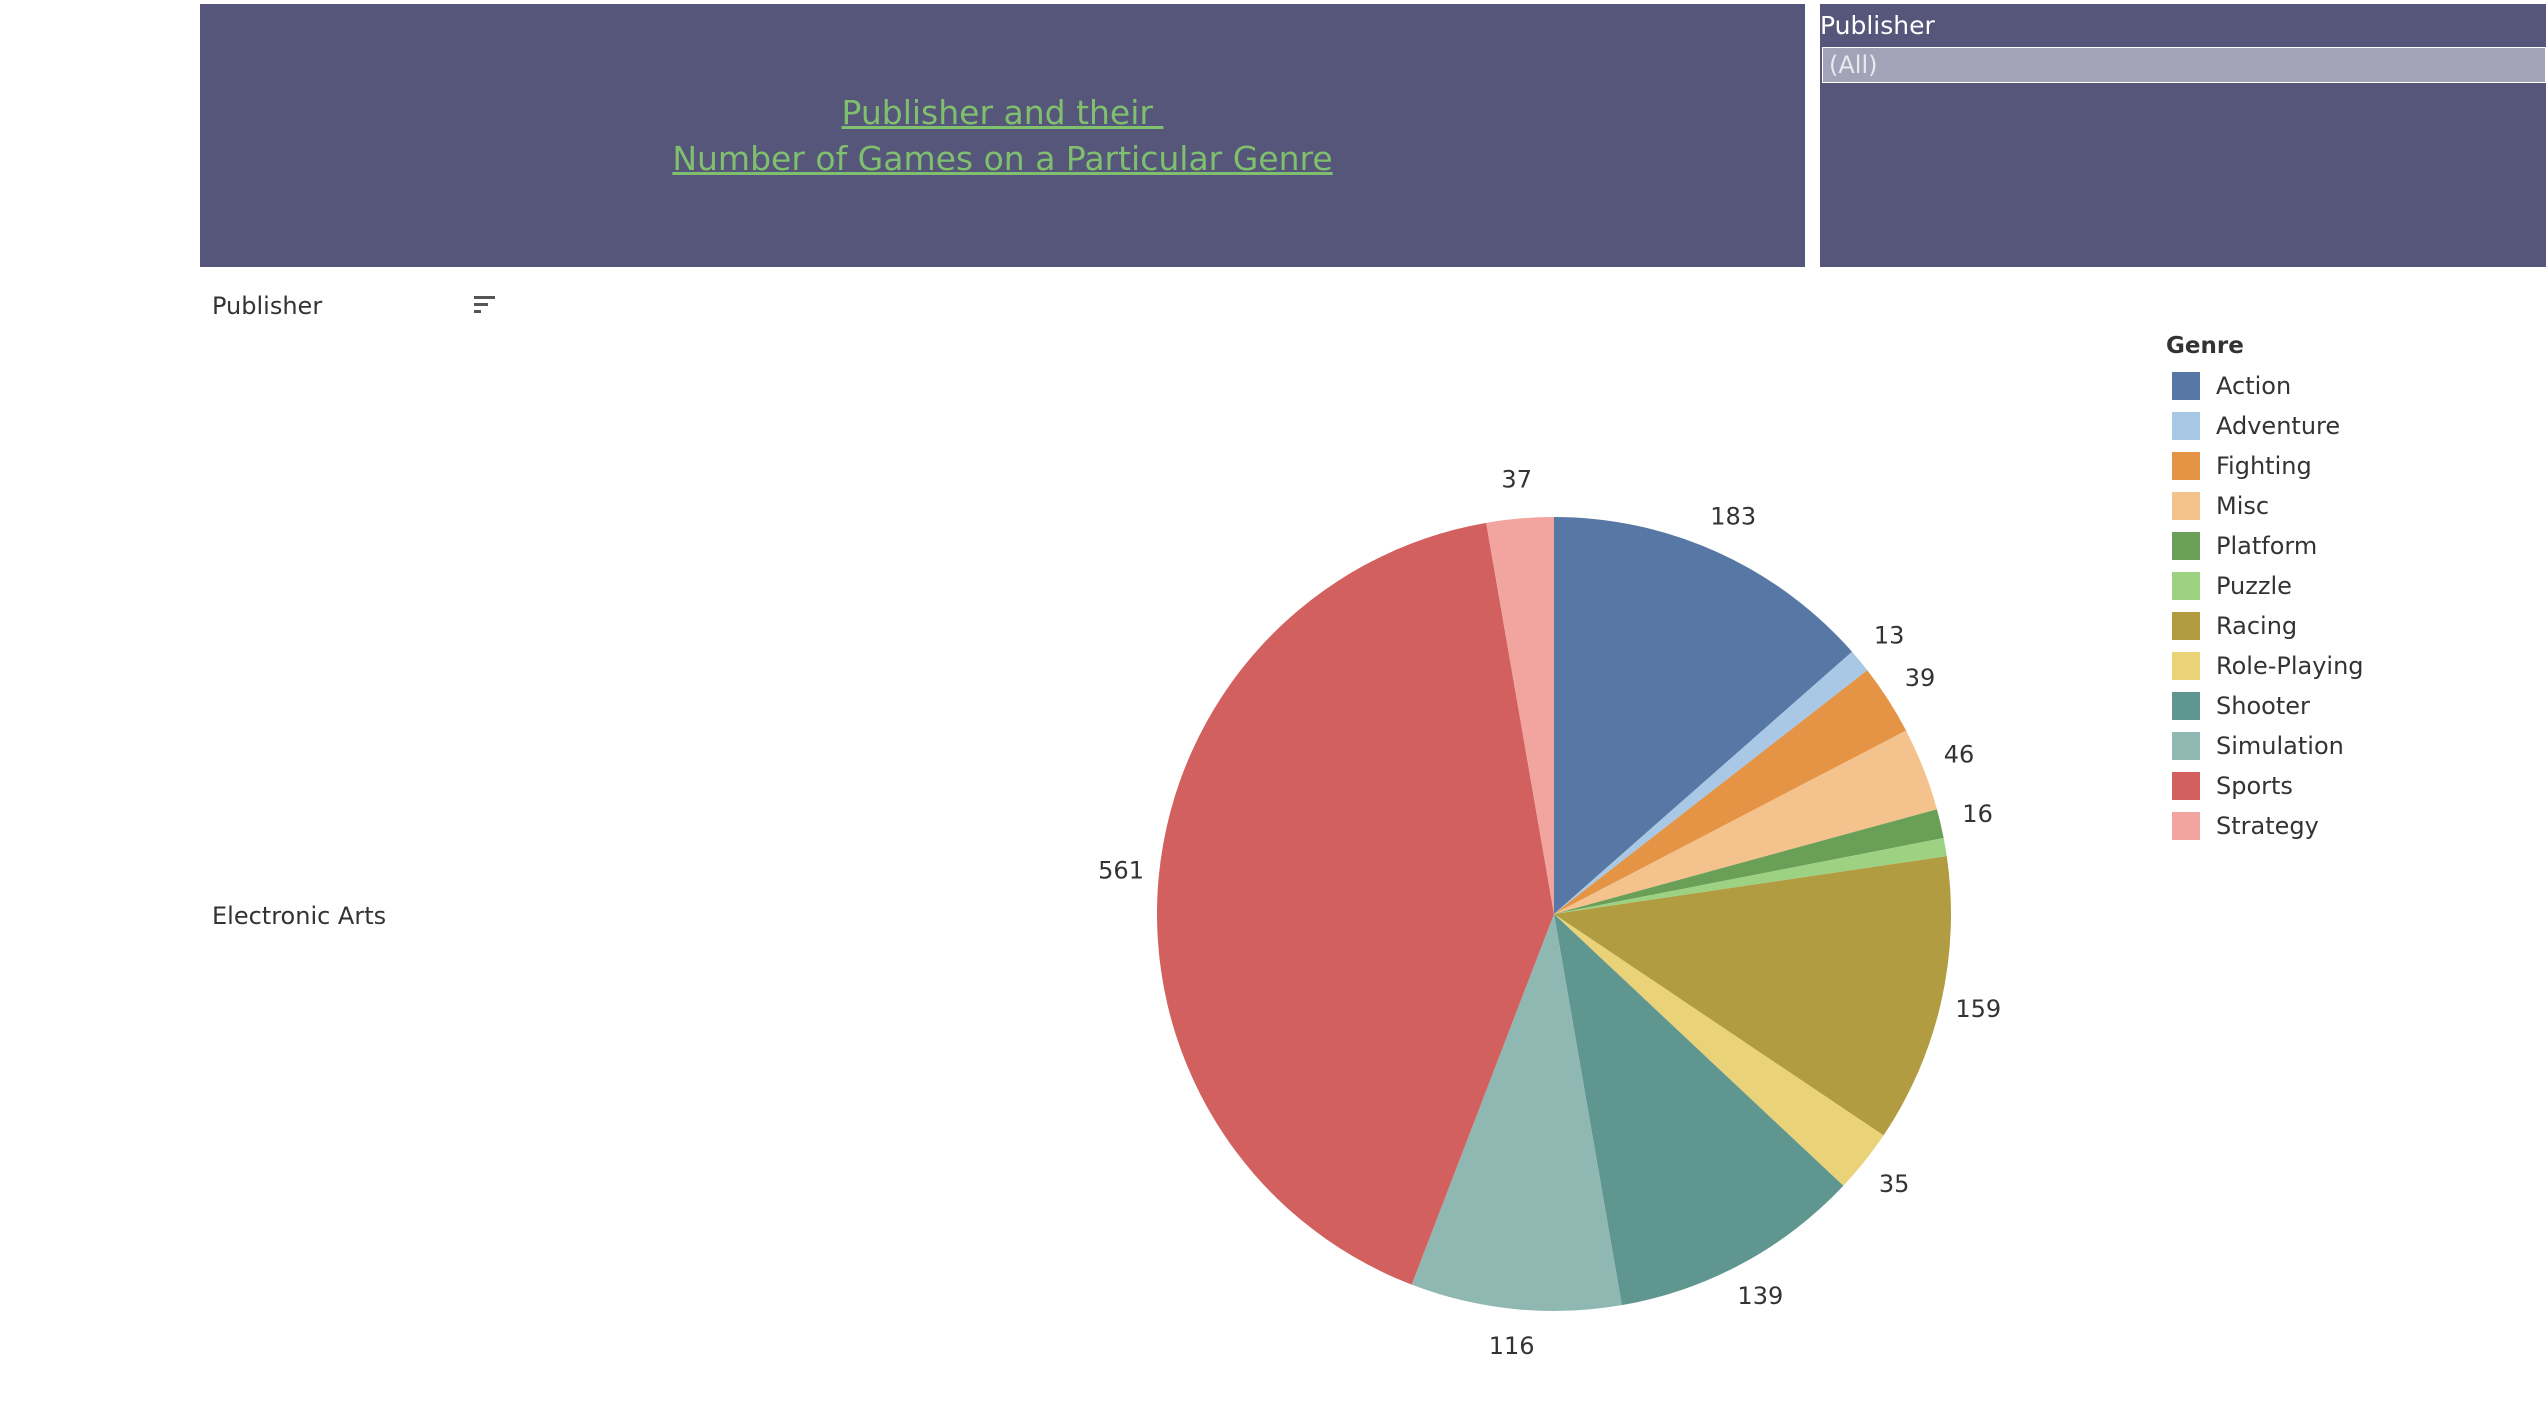 Image resolution: width=2546 pixels, height=1414 pixels. Describe the element at coordinates (2267, 826) in the screenshot. I see `legend-label: Strategy` at that location.